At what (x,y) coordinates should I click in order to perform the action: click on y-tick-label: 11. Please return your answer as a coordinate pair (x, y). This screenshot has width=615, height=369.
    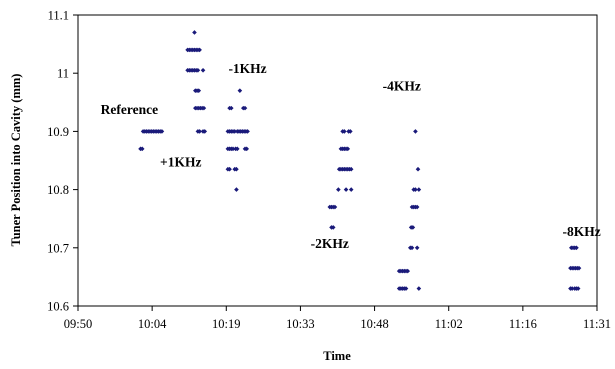
    Looking at the image, I should click on (63, 74).